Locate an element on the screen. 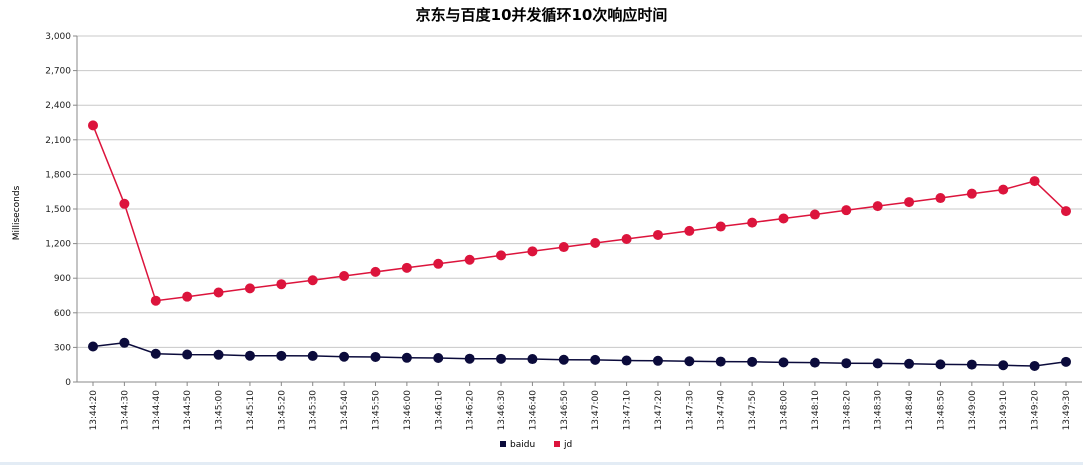 The width and height of the screenshot is (1083, 465). legend-label-jd: jd is located at coordinates (567, 445).